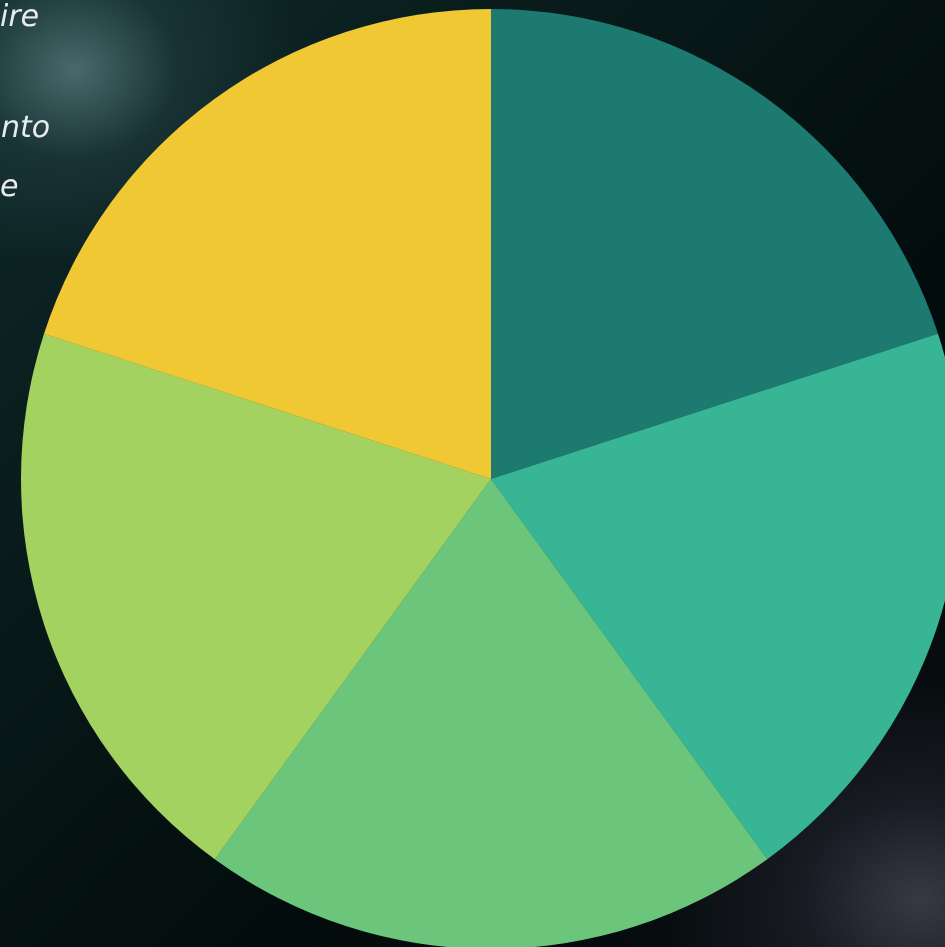 This screenshot has width=945, height=947. I want to click on background-text-line-3: e, so click(9, 186).